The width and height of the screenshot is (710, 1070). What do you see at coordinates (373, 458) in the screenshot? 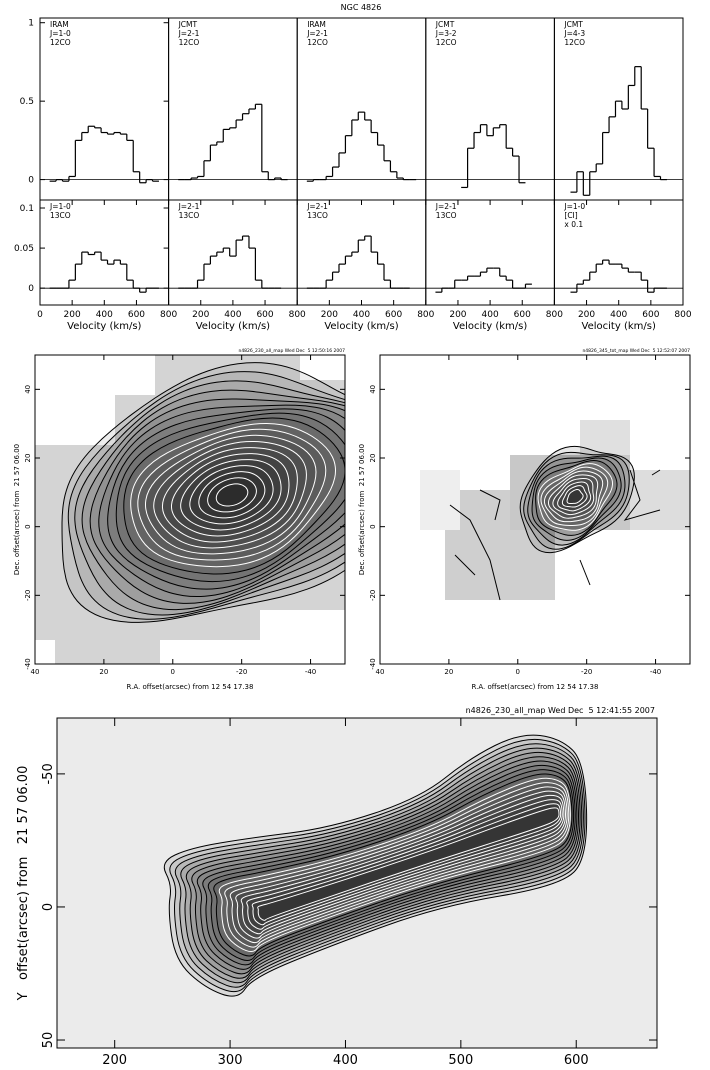
I see `y-tick-label: 20` at bounding box center [373, 458].